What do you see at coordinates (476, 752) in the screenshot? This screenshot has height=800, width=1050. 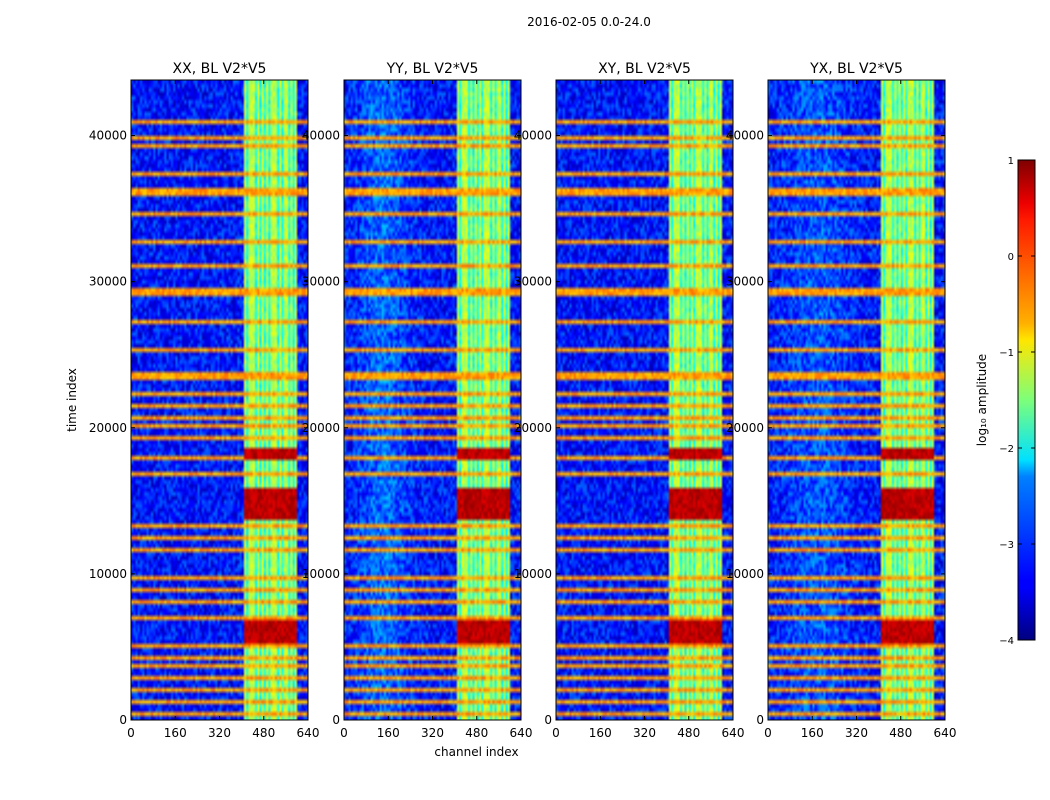 I see `x-axis-label: channel index` at bounding box center [476, 752].